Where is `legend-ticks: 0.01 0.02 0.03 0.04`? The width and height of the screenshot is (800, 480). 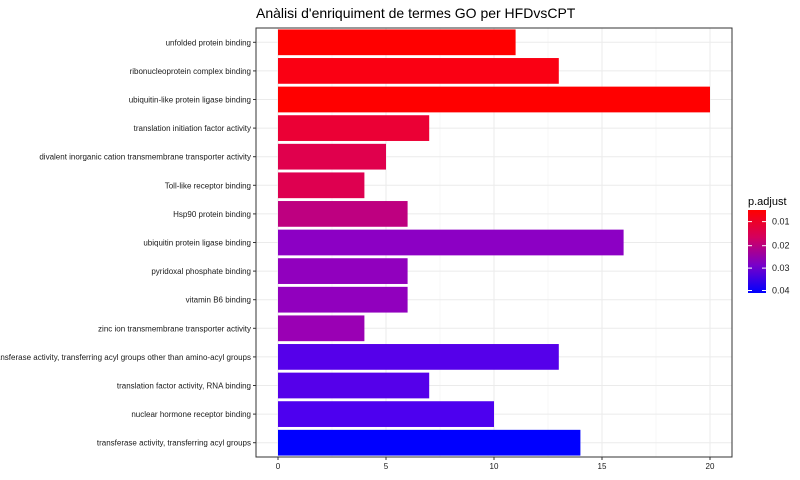
legend-ticks: 0.01 0.02 0.03 0.04 is located at coordinates (769, 256).